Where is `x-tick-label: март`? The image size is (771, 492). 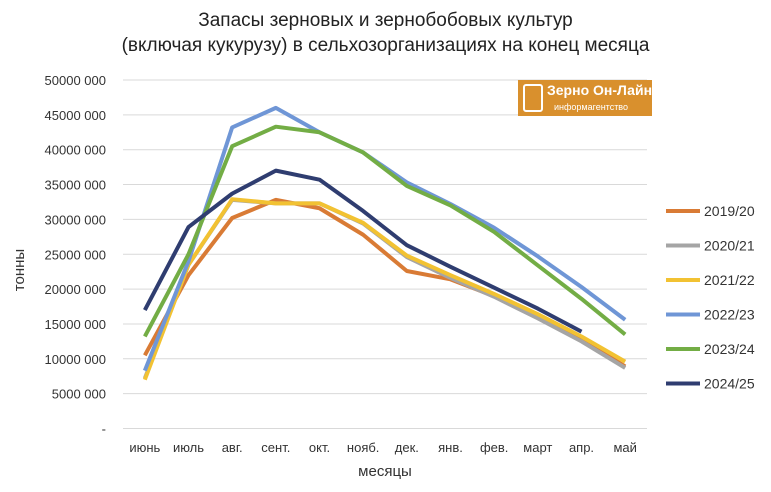
x-tick-label: март is located at coordinates (537, 447).